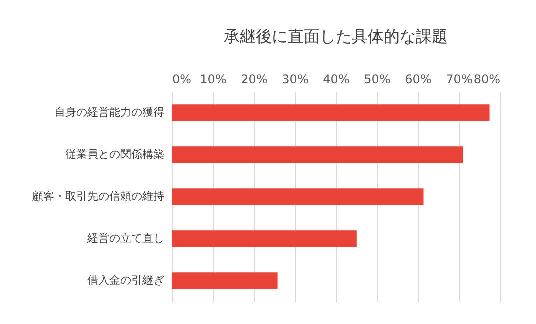 This screenshot has width=536, height=324. I want to click on x-tick-label: 10%, so click(213, 79).